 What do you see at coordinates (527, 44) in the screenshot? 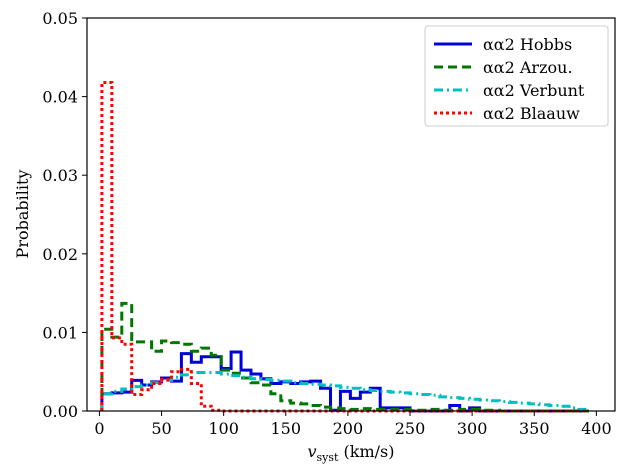
I see `legend-label-0: αα2 Hobbs` at bounding box center [527, 44].